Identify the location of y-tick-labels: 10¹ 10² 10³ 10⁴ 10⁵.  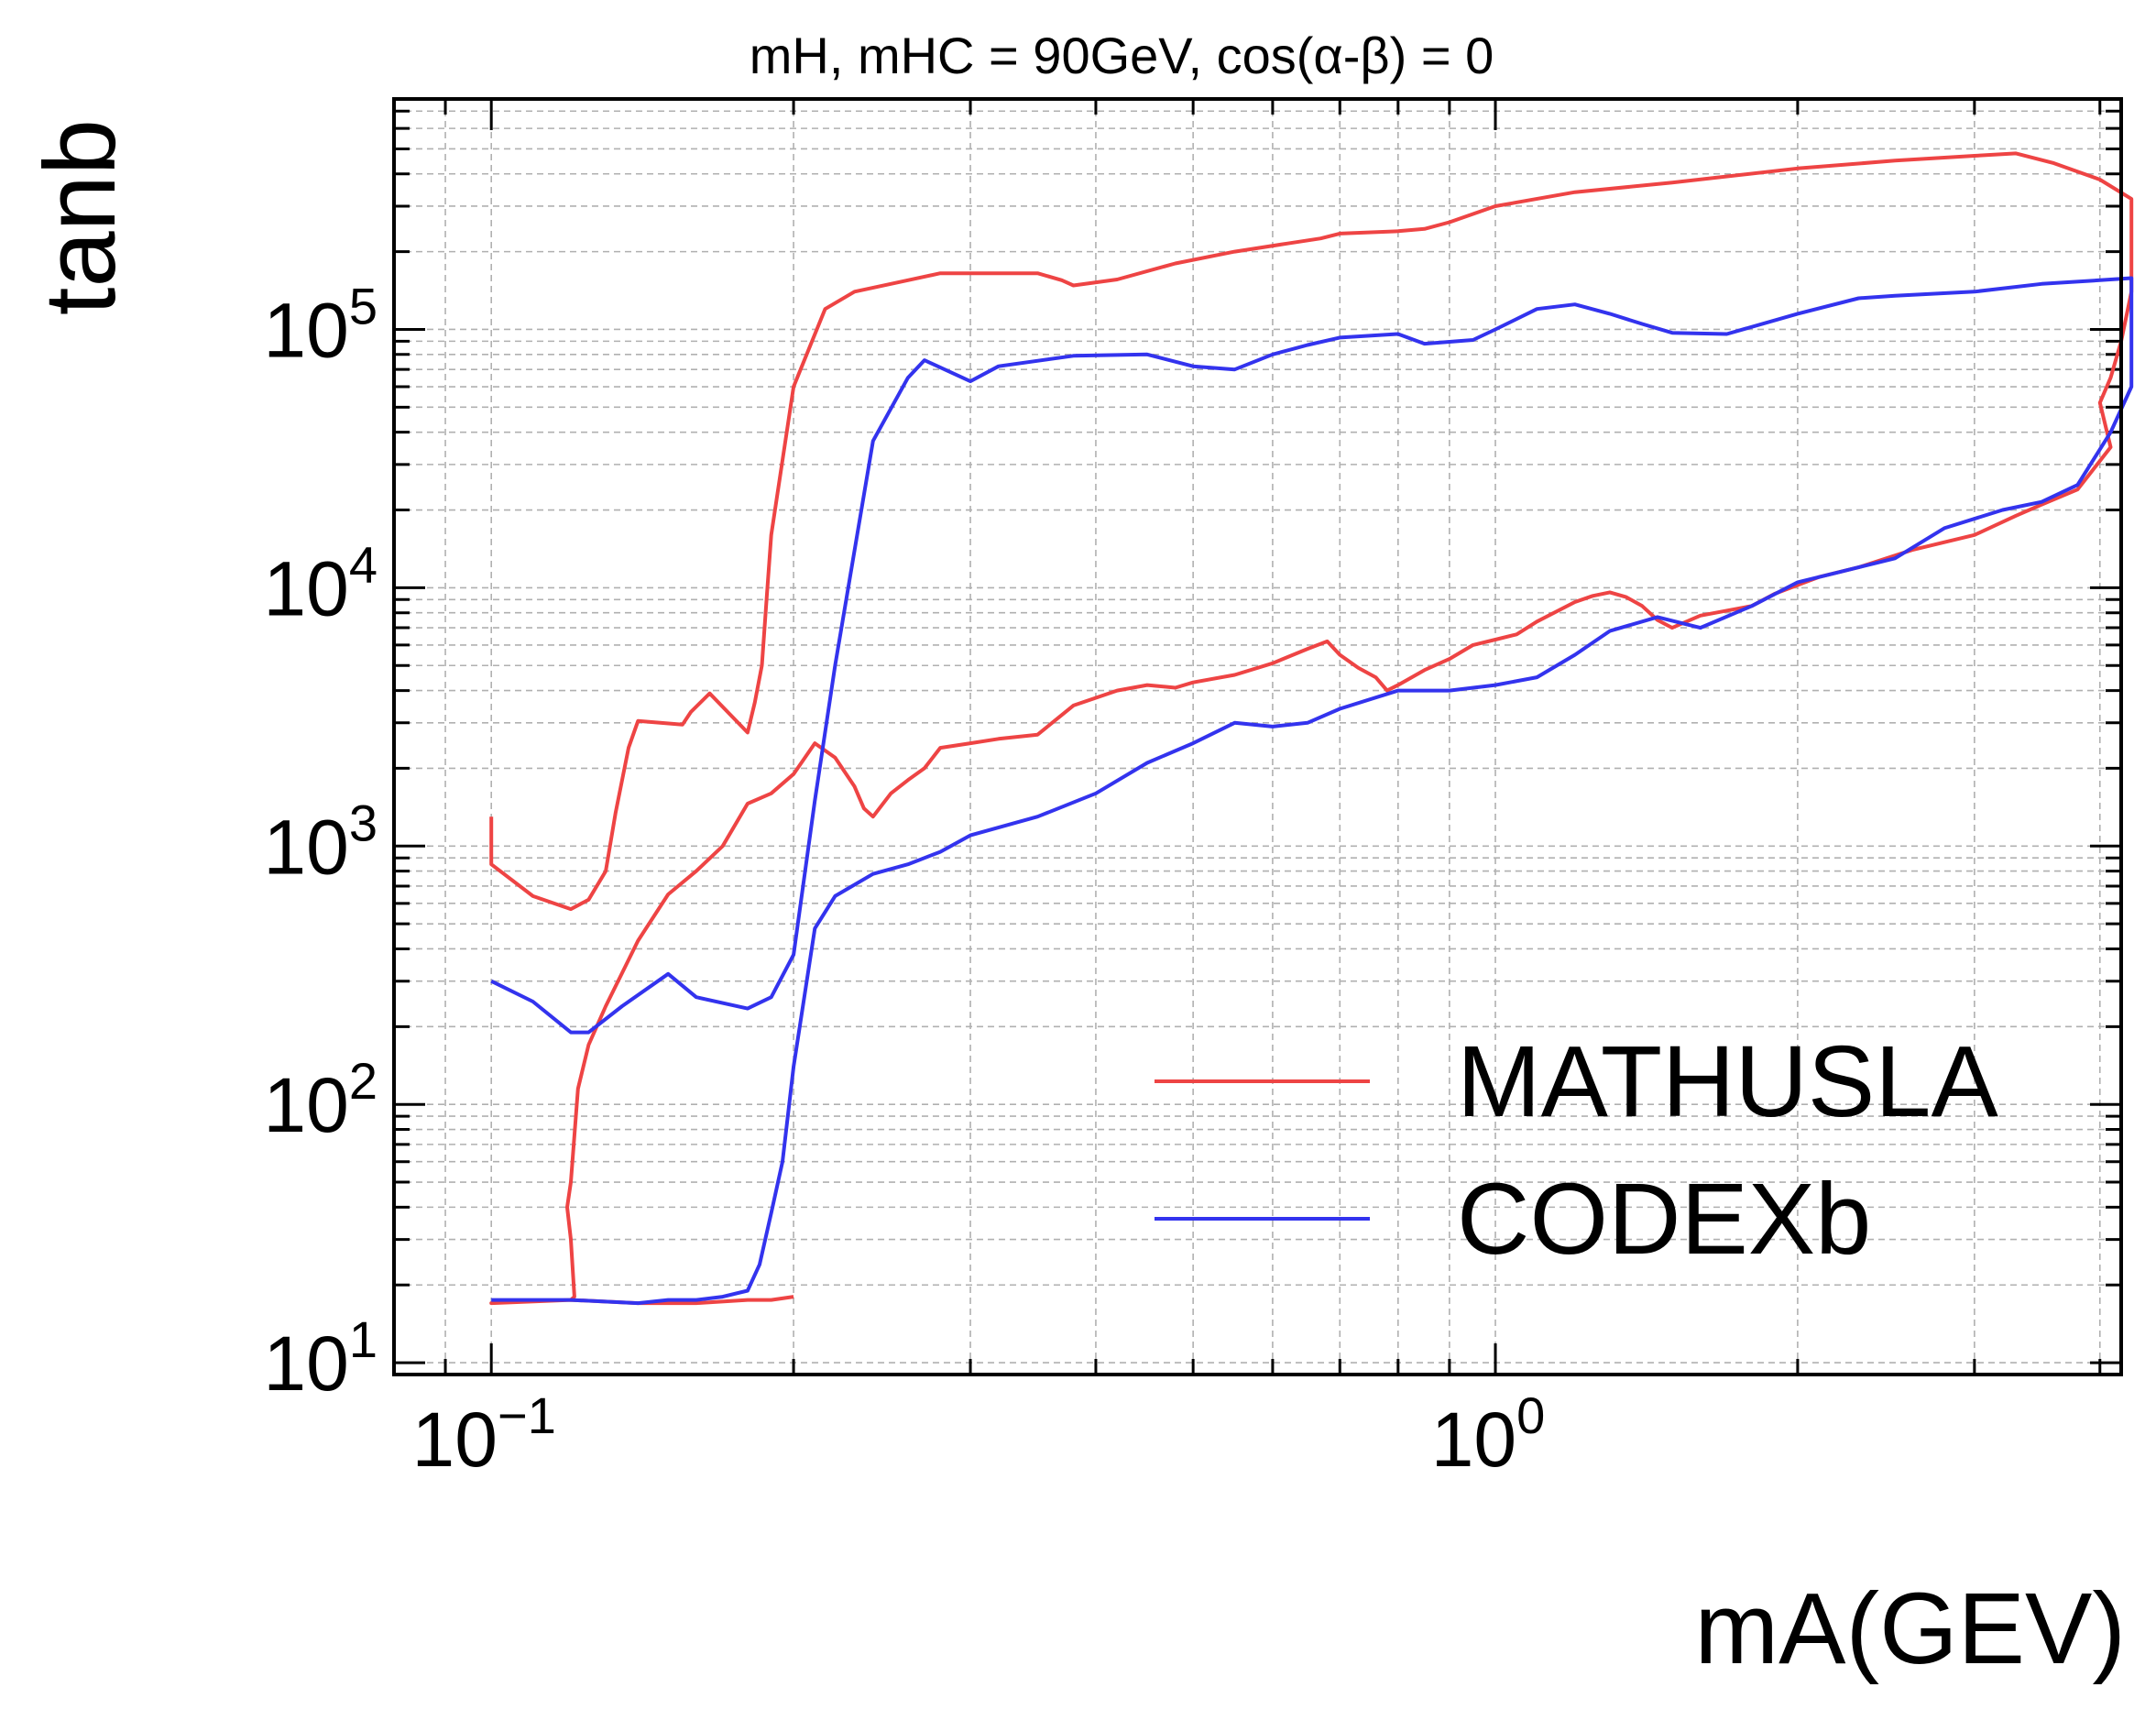
(320, 842).